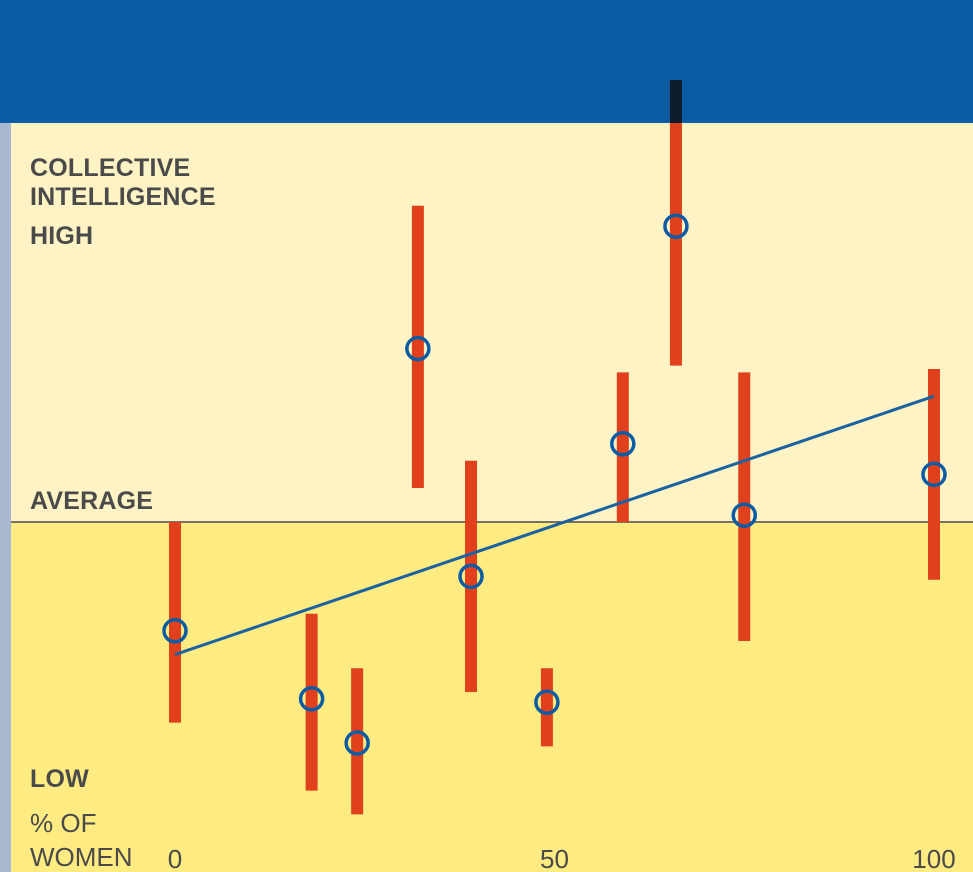  I want to click on average-label: AVERAGE, so click(91, 501).